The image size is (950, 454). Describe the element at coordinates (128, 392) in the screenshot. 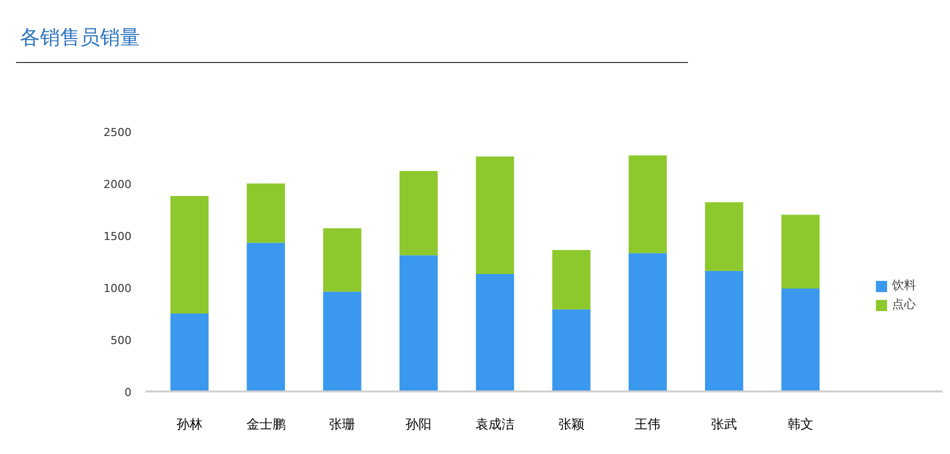

I see `y-tick-label: 0` at that location.